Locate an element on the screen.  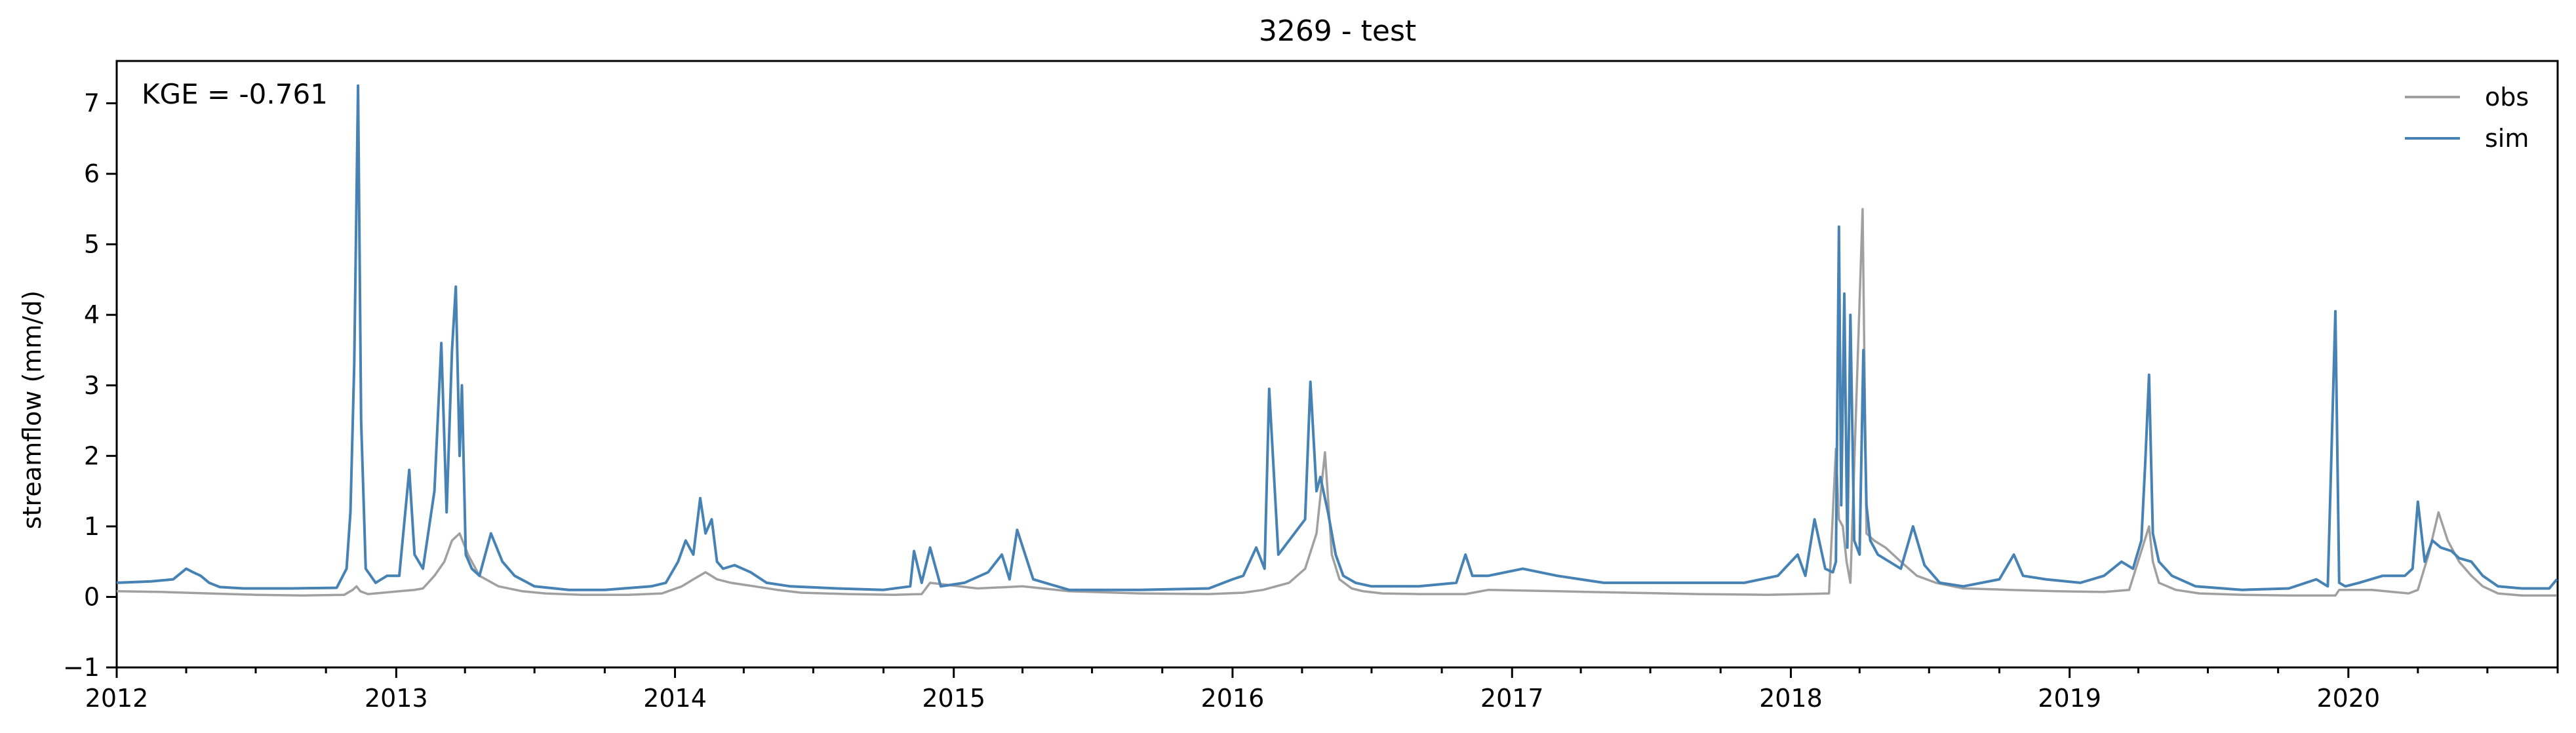
legend: obs sim is located at coordinates (2467, 118).